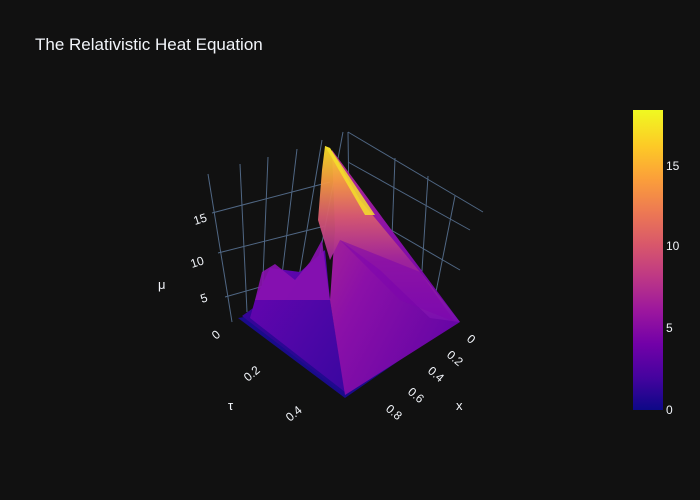 This screenshot has width=700, height=500. I want to click on colorbar-gradient, so click(648, 260).